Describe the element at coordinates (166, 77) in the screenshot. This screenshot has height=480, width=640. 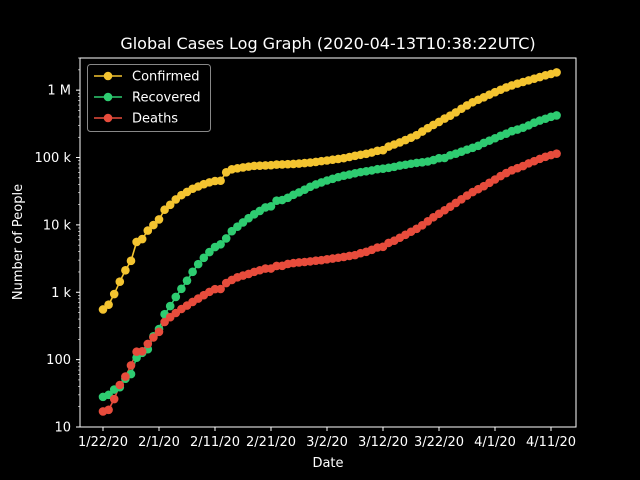
I see `legend-label: Confirmed` at that location.